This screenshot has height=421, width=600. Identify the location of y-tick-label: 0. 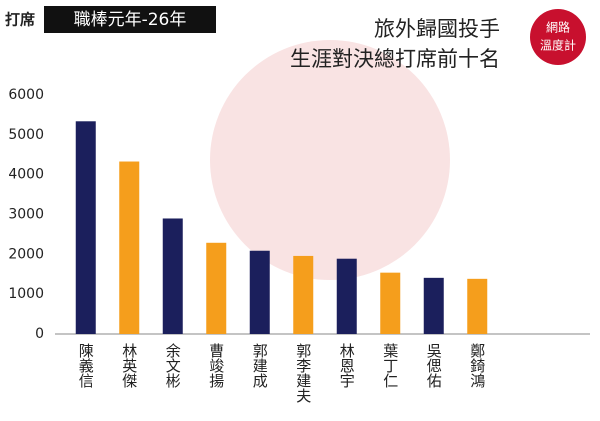
(39, 334).